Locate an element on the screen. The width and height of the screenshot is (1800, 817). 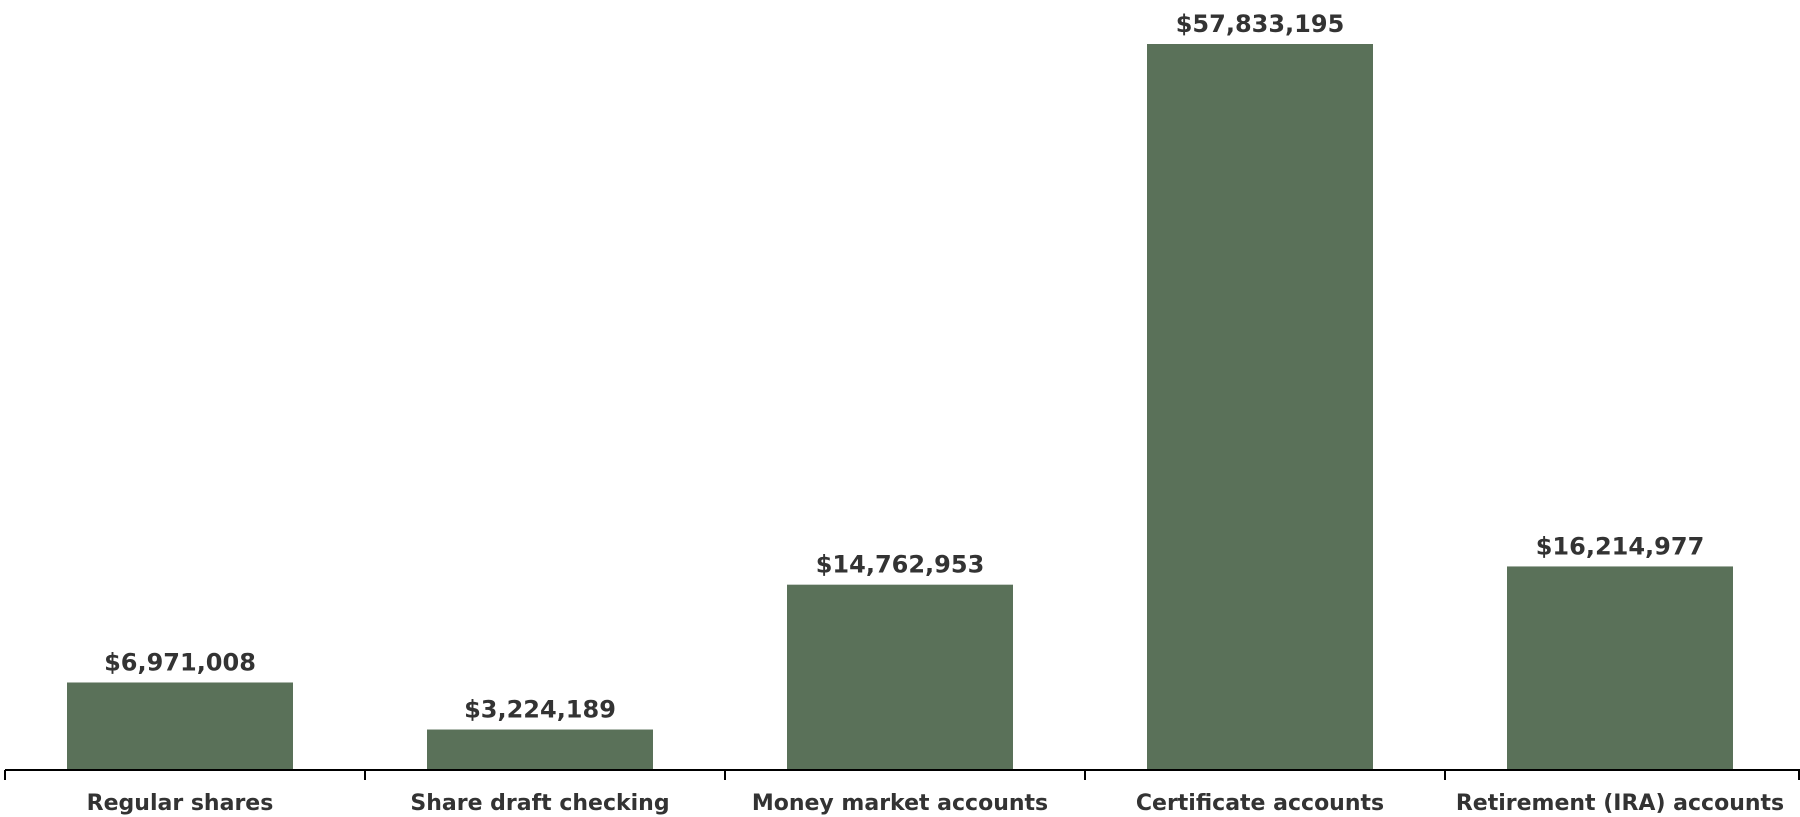
category-label-2: Share draft checking is located at coordinates (539, 803).